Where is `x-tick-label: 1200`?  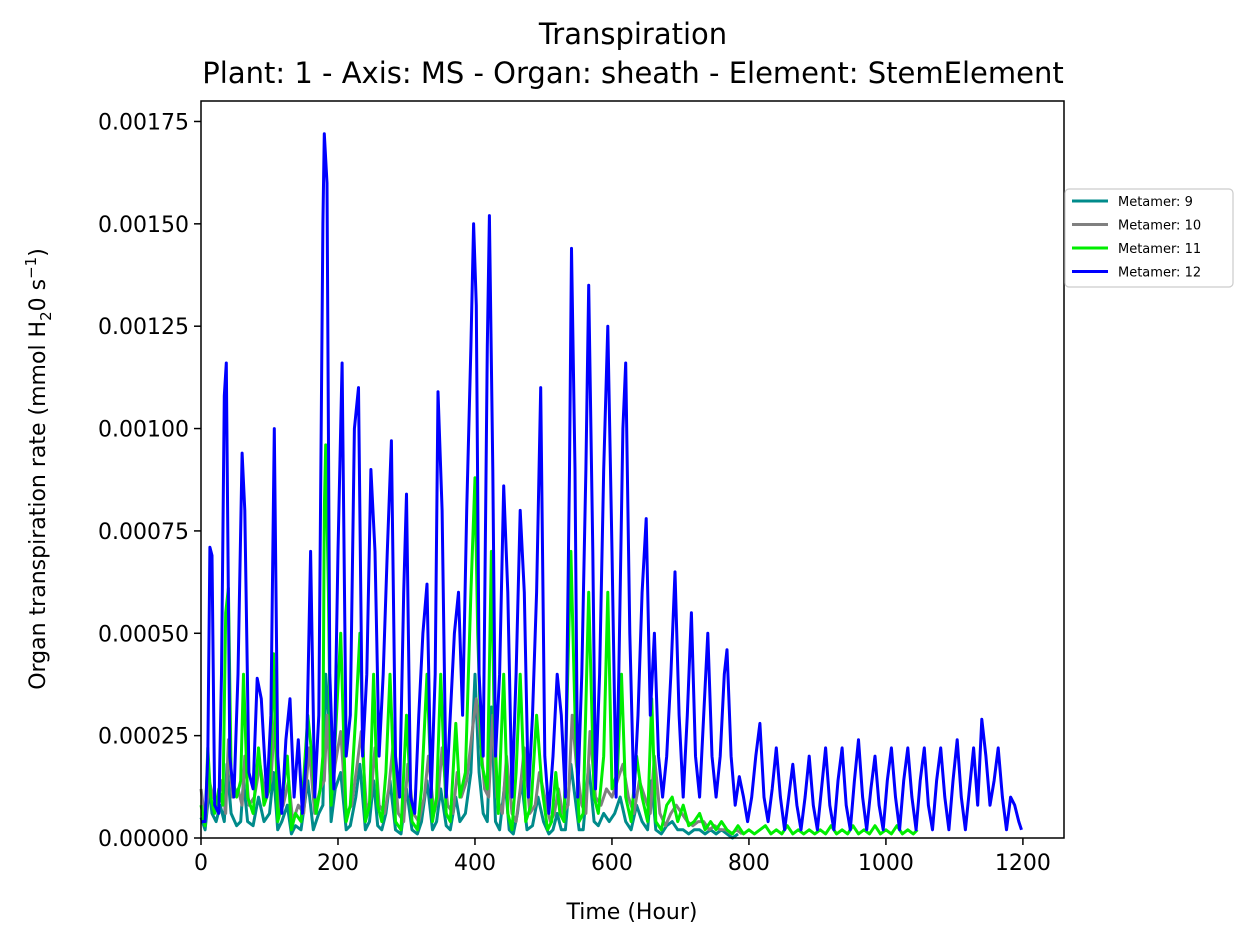 x-tick-label: 1200 is located at coordinates (1023, 863).